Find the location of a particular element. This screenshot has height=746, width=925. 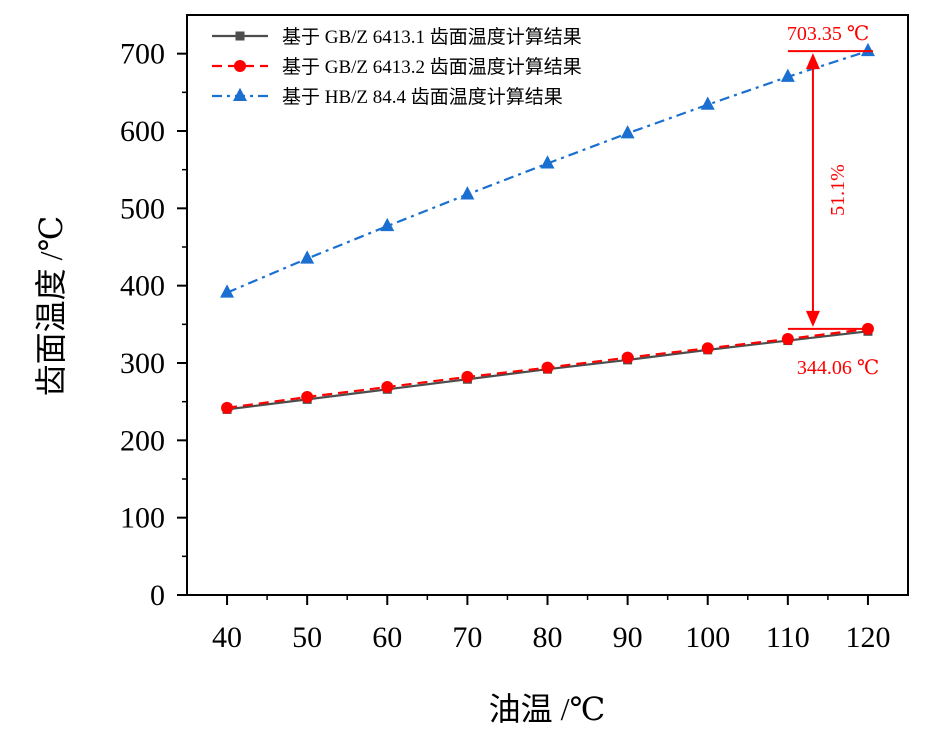

y-axis-title: 齿面温度 /℃ is located at coordinates (51, 306).